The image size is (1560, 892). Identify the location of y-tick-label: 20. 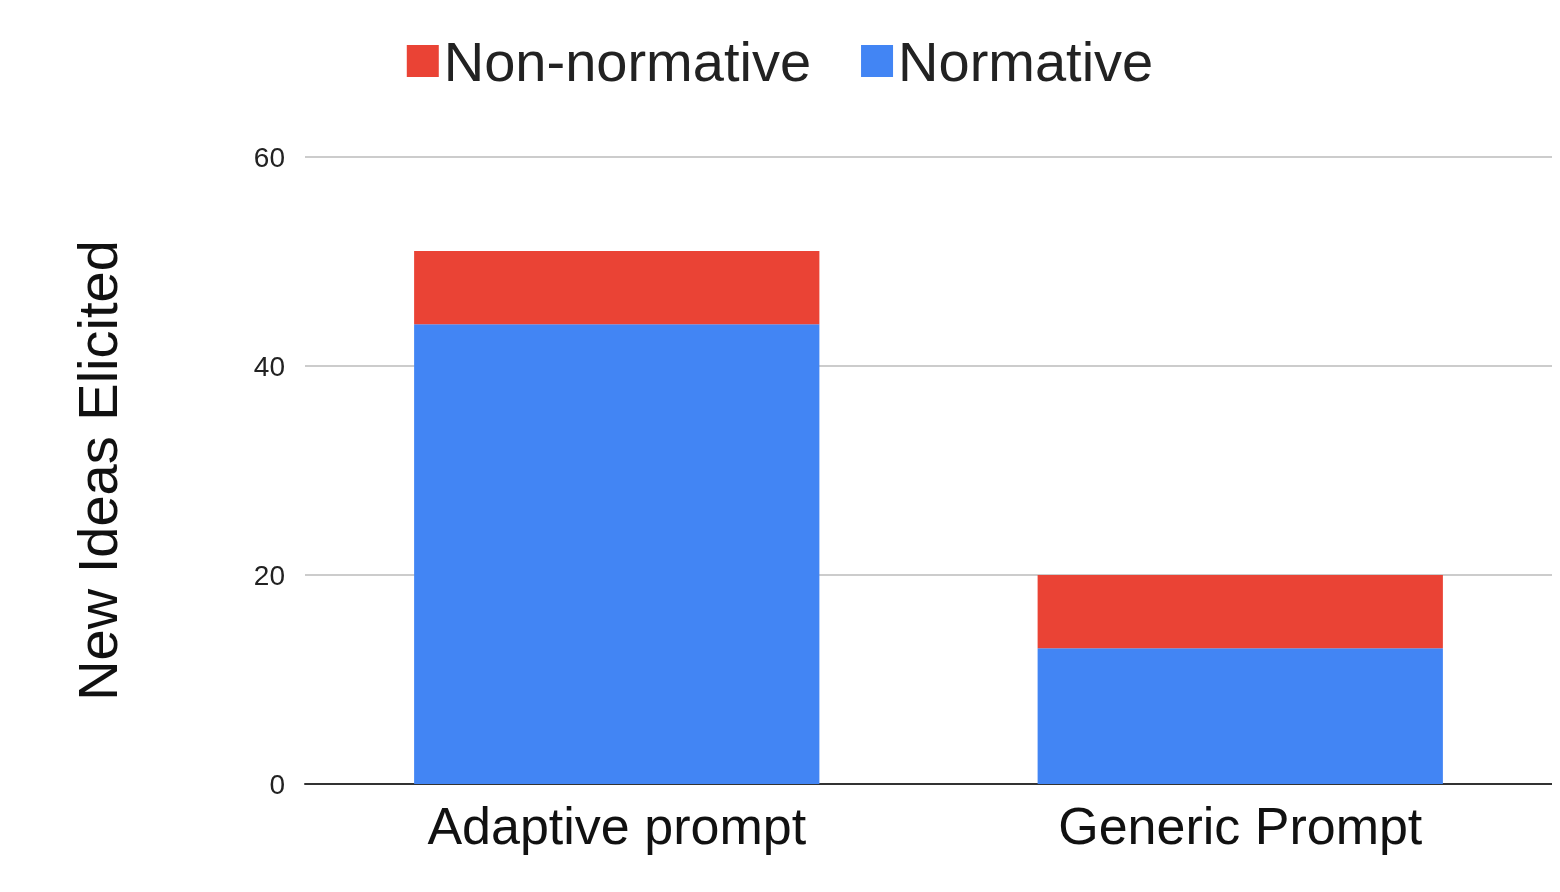
(269, 575).